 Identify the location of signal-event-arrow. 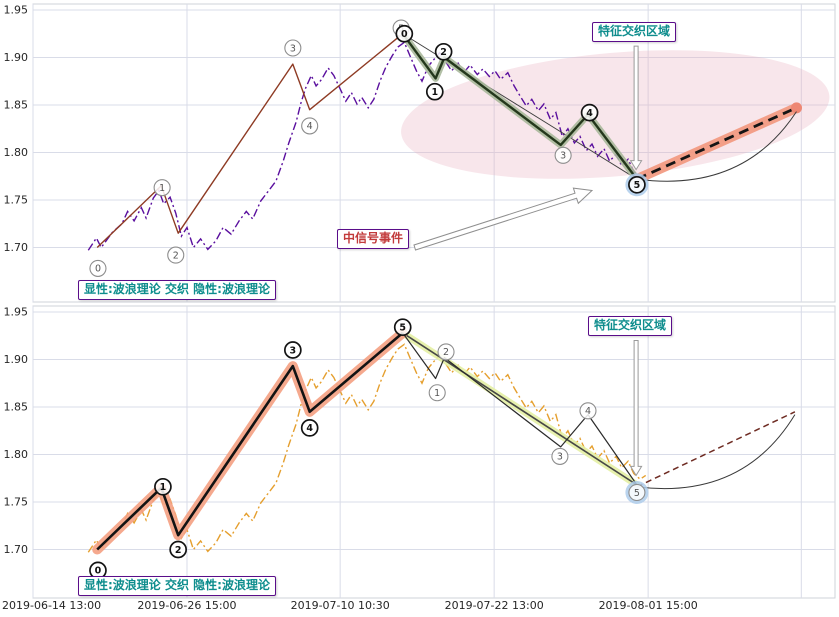
(503, 219).